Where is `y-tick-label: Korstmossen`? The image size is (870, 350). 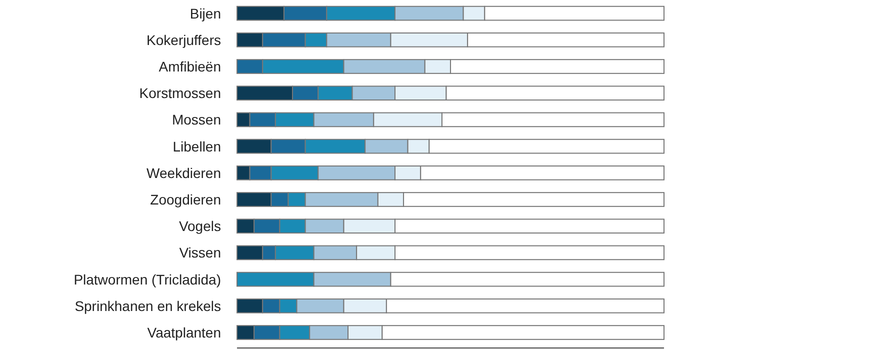
y-tick-label: Korstmossen is located at coordinates (180, 93).